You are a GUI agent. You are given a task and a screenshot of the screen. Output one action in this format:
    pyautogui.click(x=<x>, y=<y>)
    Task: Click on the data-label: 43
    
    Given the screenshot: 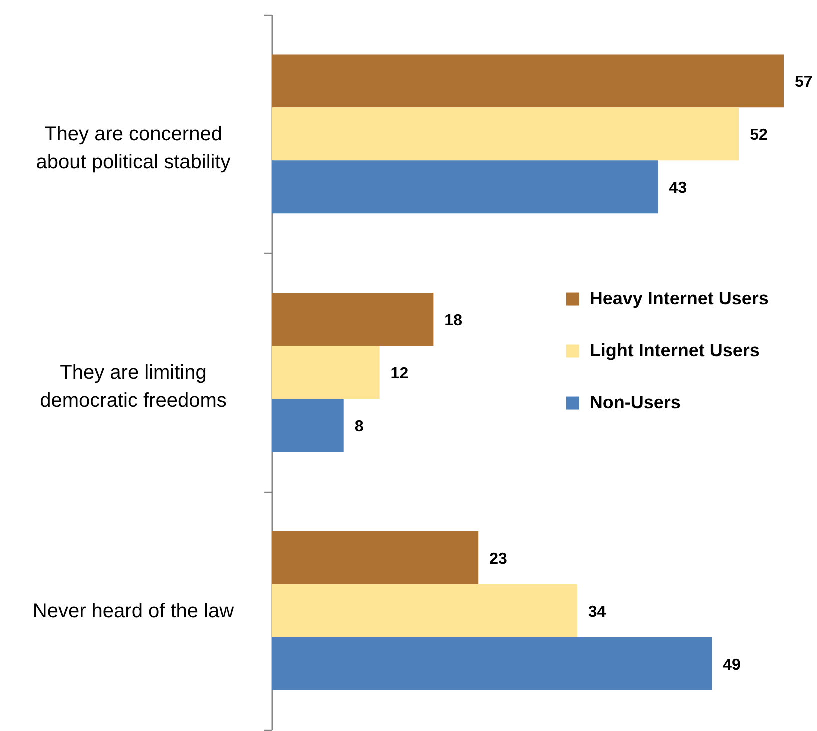 What is the action you would take?
    pyautogui.click(x=678, y=189)
    